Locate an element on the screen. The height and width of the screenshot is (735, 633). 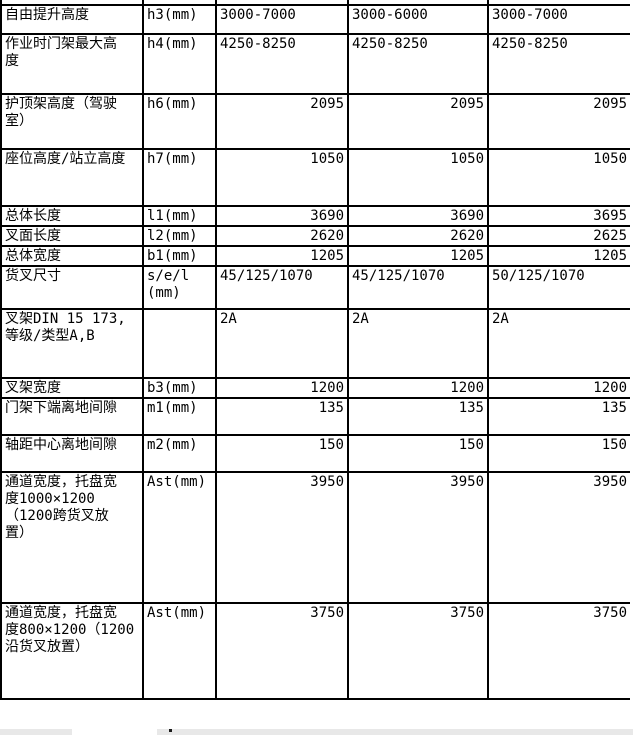
parameter-symbol-cell: l1(mm) is located at coordinates (179, 216).